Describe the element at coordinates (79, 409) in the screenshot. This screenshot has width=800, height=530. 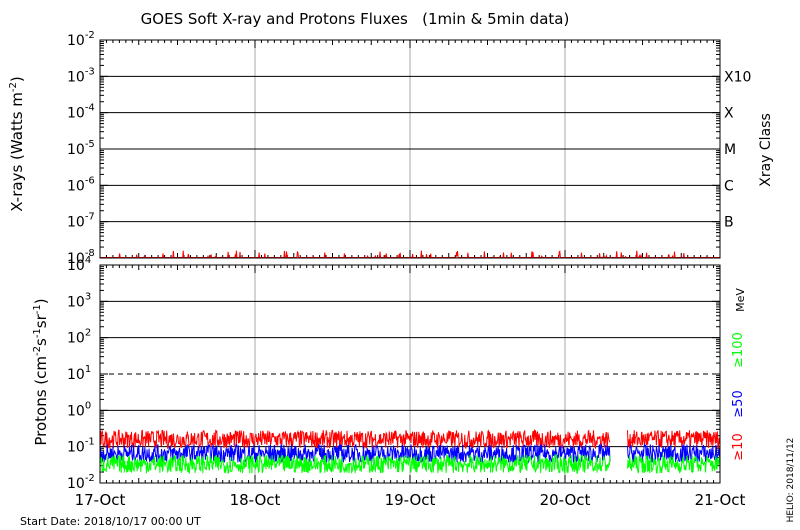
I see `y-tick-label: 10⁰` at that location.